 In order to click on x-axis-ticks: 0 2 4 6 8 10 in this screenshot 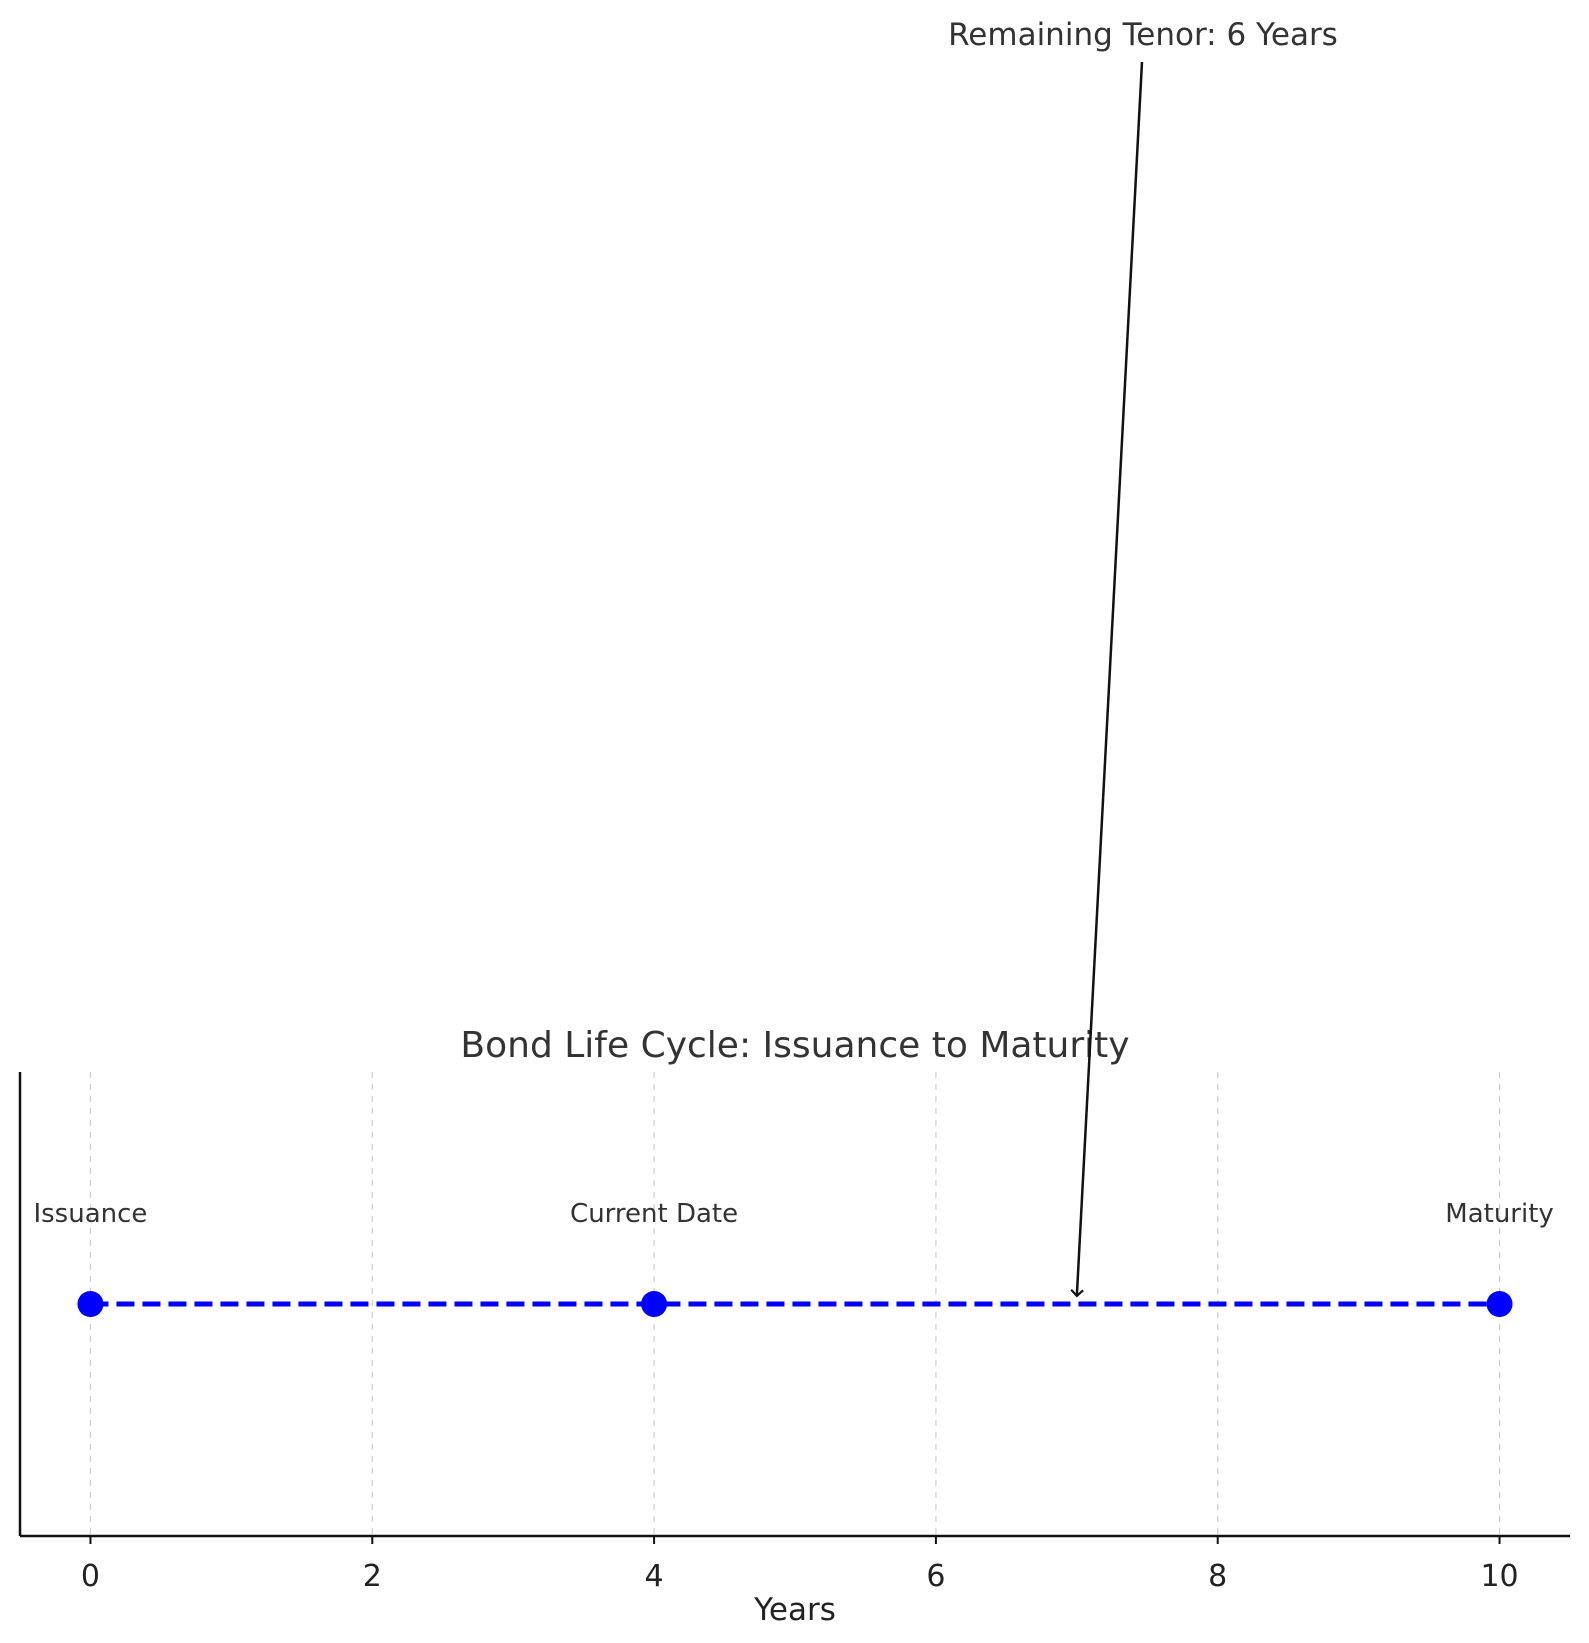, I will do `click(800, 1565)`.